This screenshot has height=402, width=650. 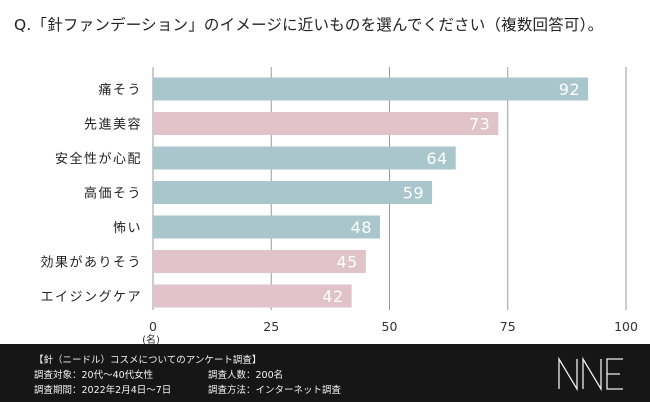 I want to click on question-title: Q.「針ファンデーション」のイメージに近いものを選んでください（複数回答可）。, so click(x=309, y=25).